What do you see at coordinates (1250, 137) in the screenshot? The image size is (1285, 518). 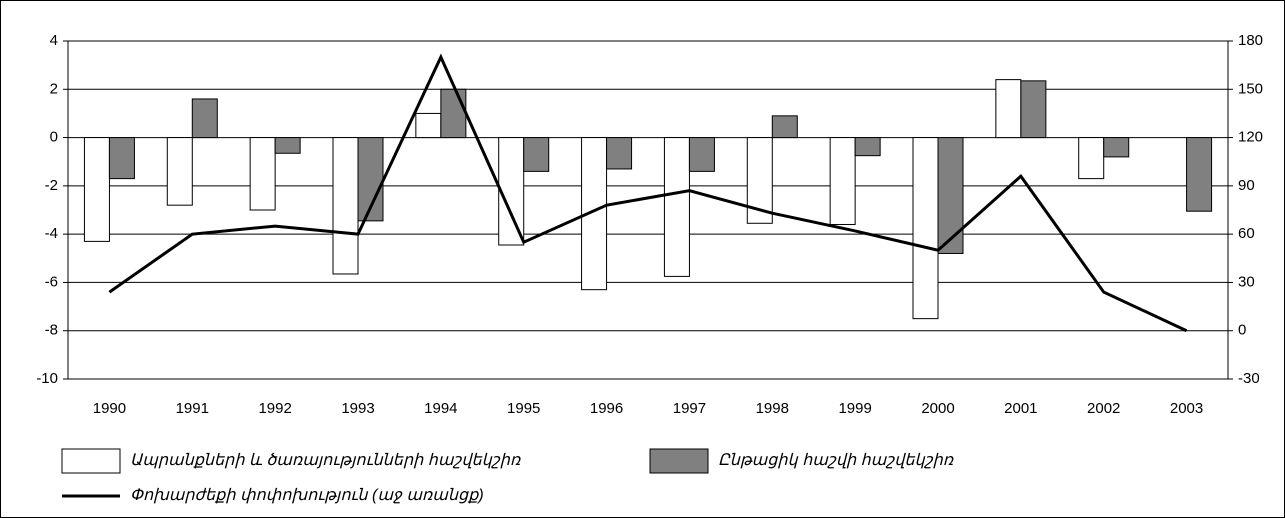 I see `y2-tick-label: 120` at bounding box center [1250, 137].